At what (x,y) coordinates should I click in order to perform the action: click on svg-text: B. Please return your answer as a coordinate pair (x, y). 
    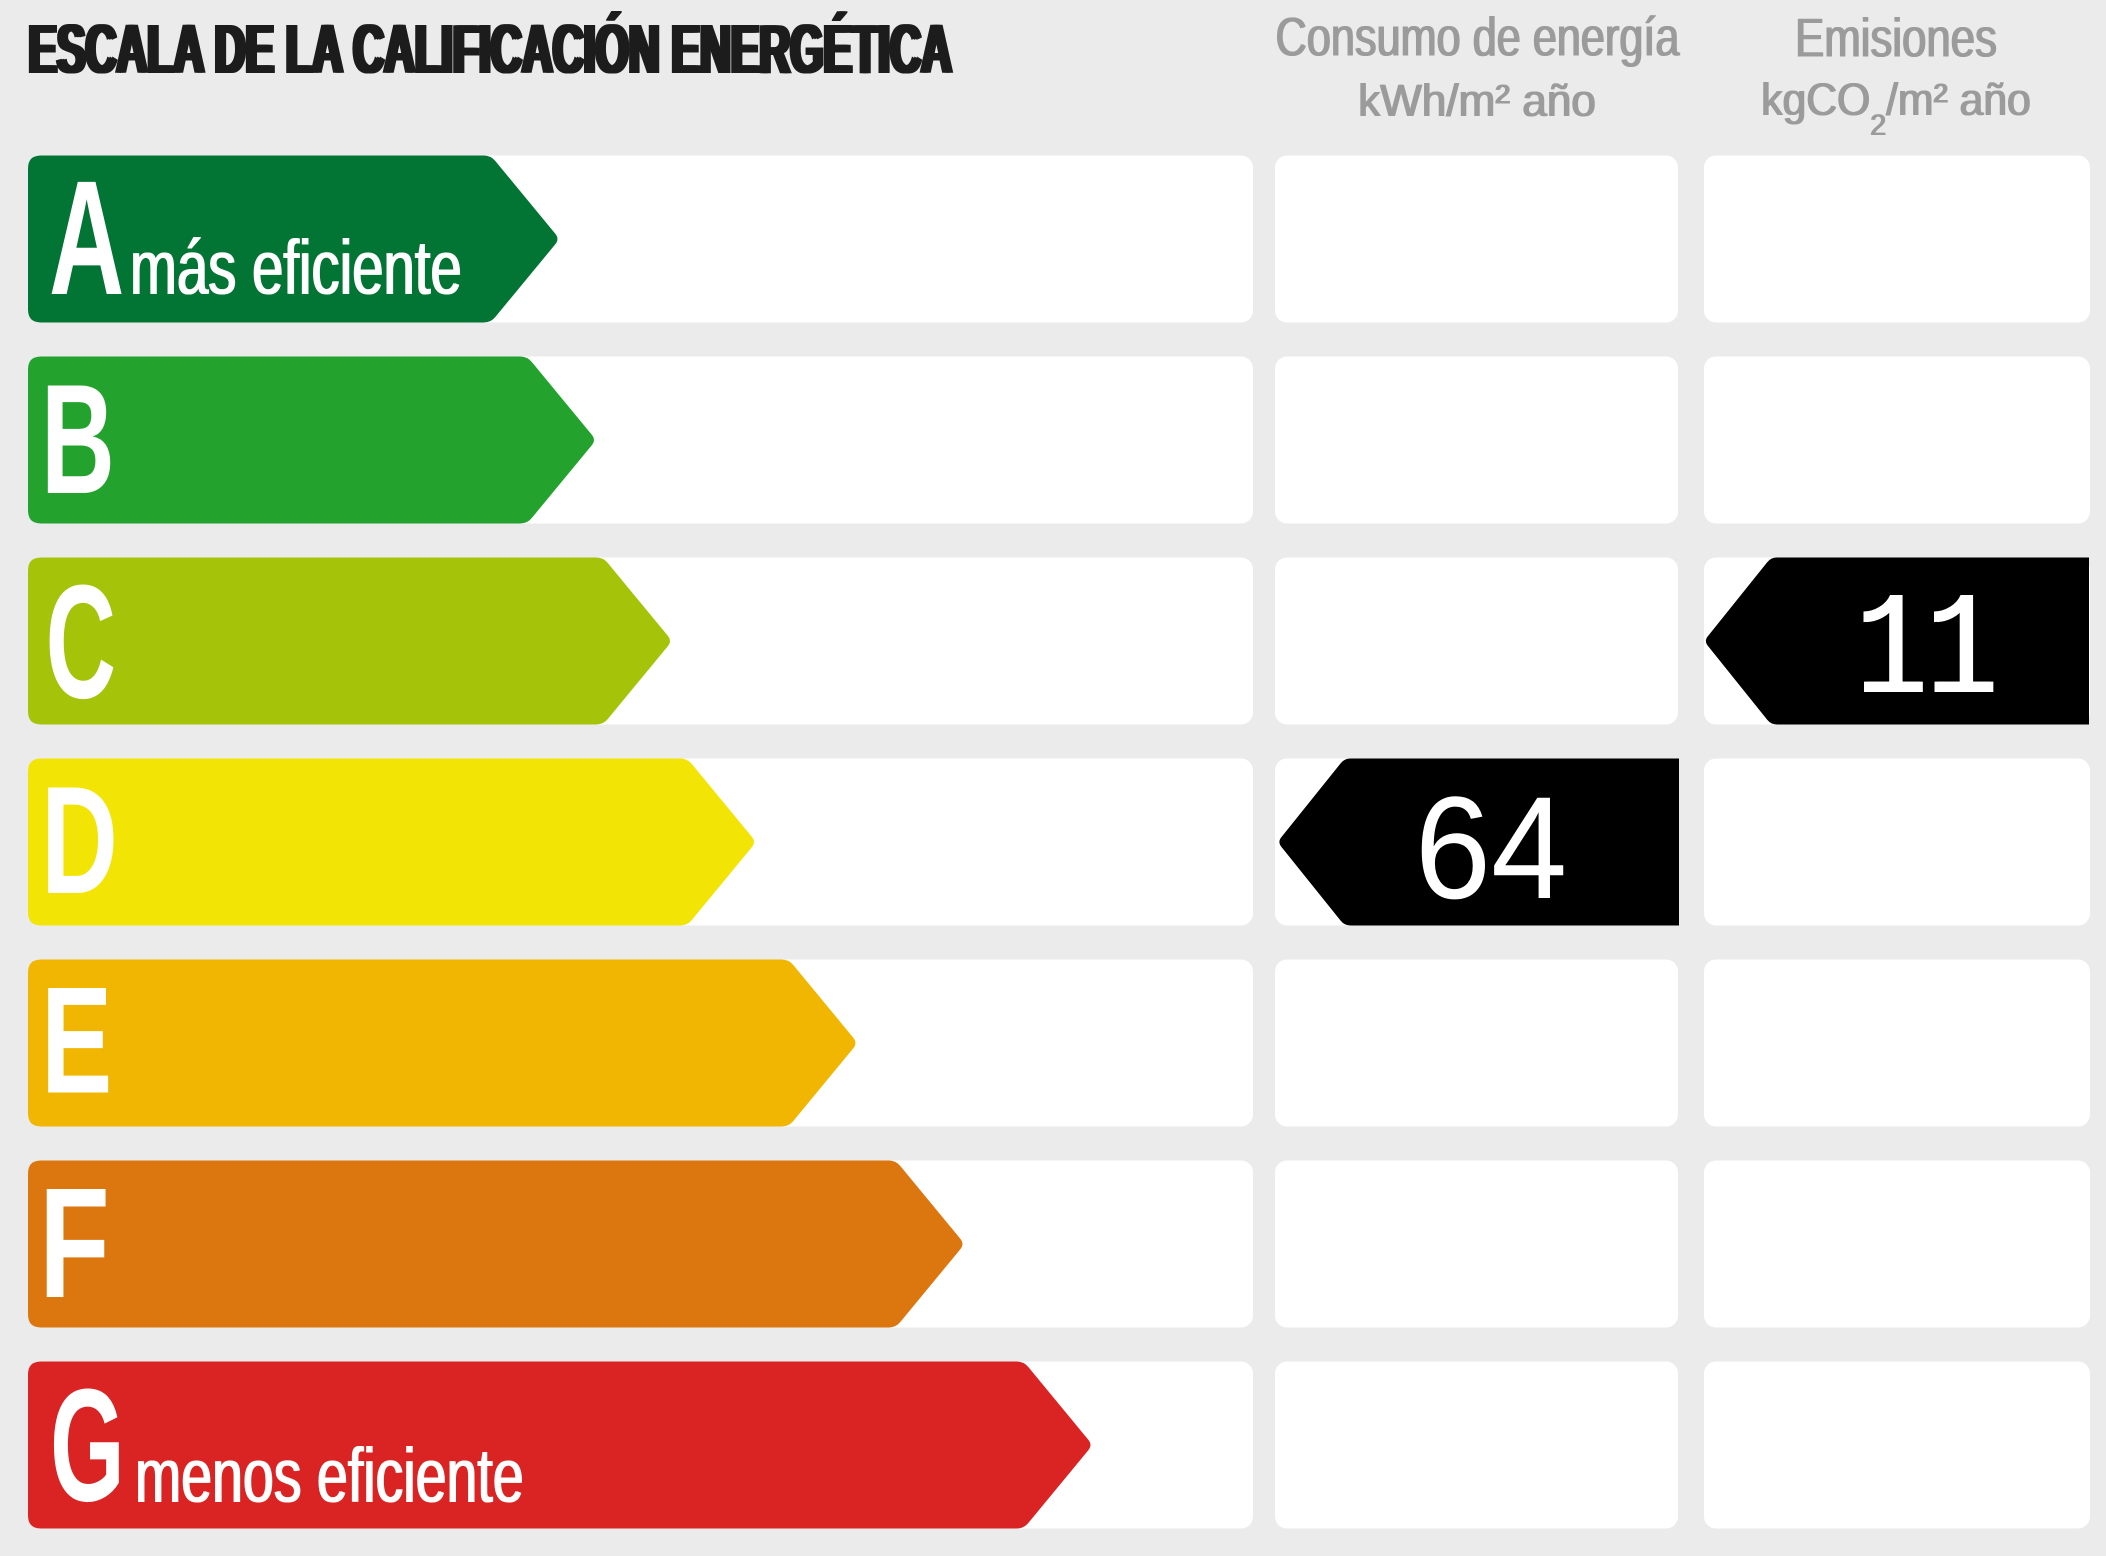
    Looking at the image, I should click on (78, 438).